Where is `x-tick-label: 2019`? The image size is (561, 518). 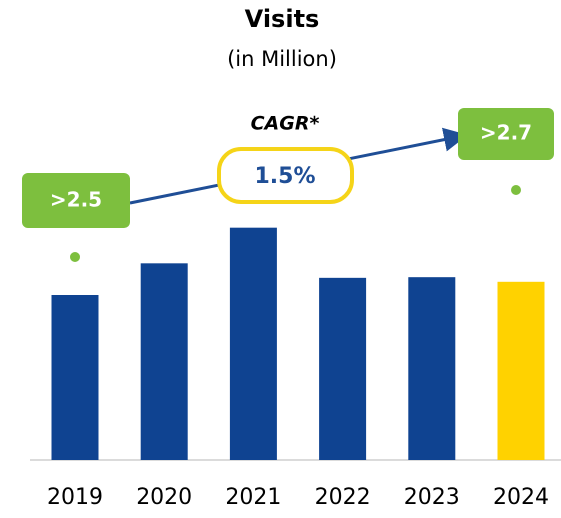 x-tick-label: 2019 is located at coordinates (75, 497).